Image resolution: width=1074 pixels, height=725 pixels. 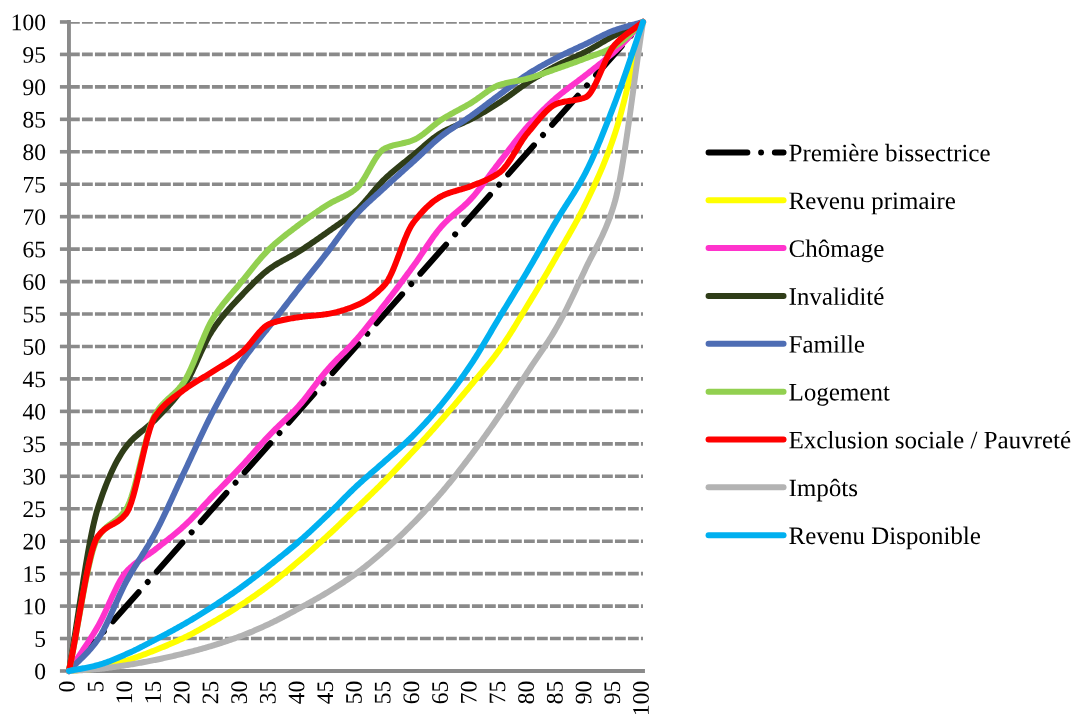 I want to click on y-tick-label: 35, so click(x=34, y=444).